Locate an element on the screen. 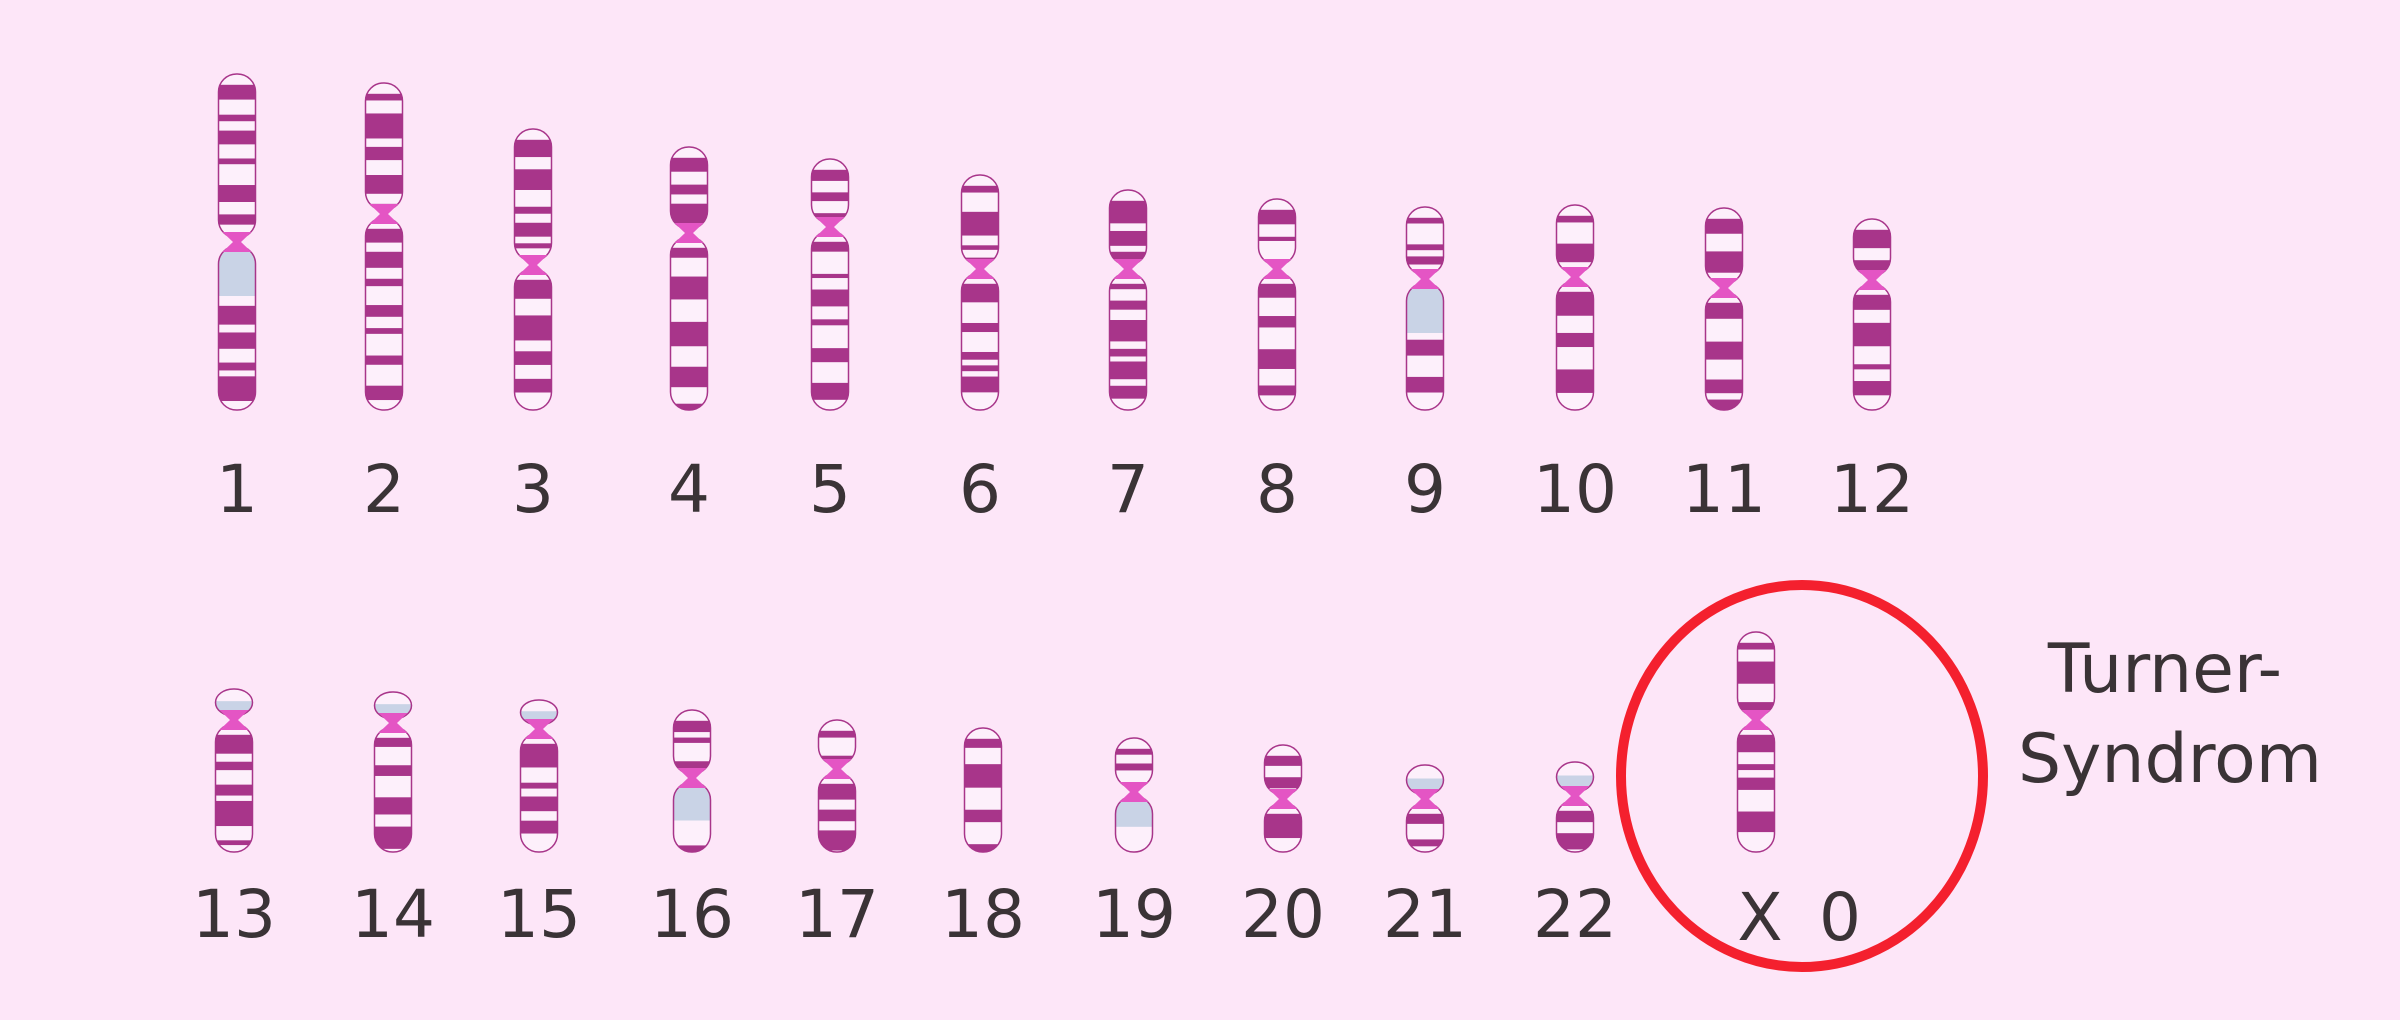  label-chromosome-19: 19 is located at coordinates (1134, 914).